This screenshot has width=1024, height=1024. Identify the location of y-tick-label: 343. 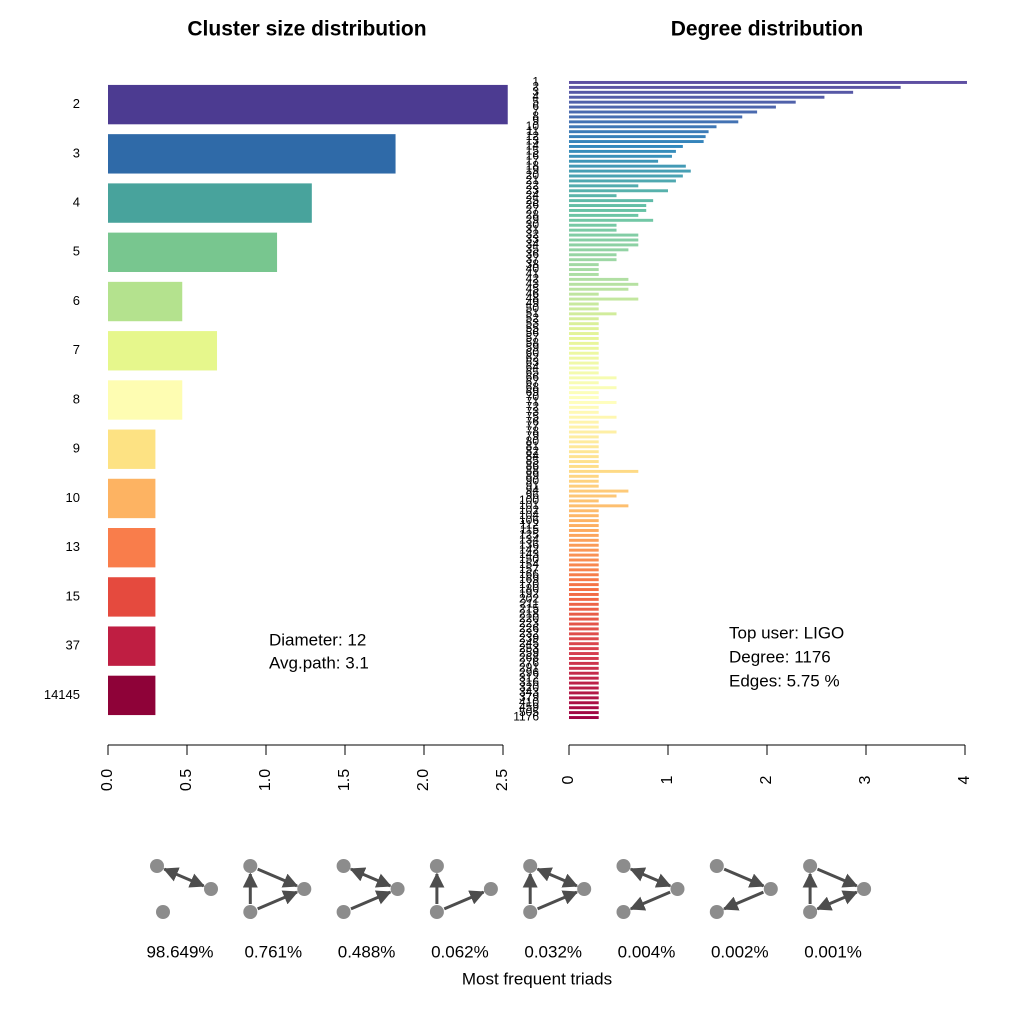
(529, 692).